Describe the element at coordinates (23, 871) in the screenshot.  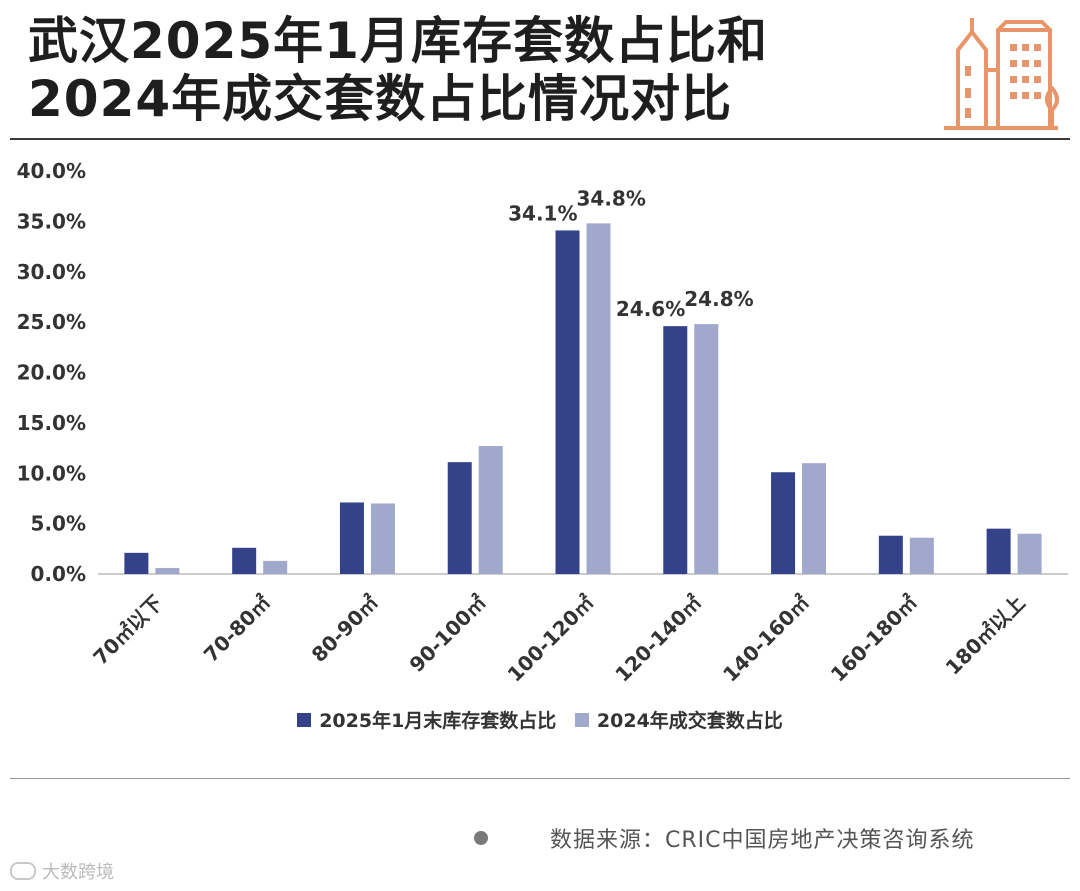
I see `watermark-logo-icon` at that location.